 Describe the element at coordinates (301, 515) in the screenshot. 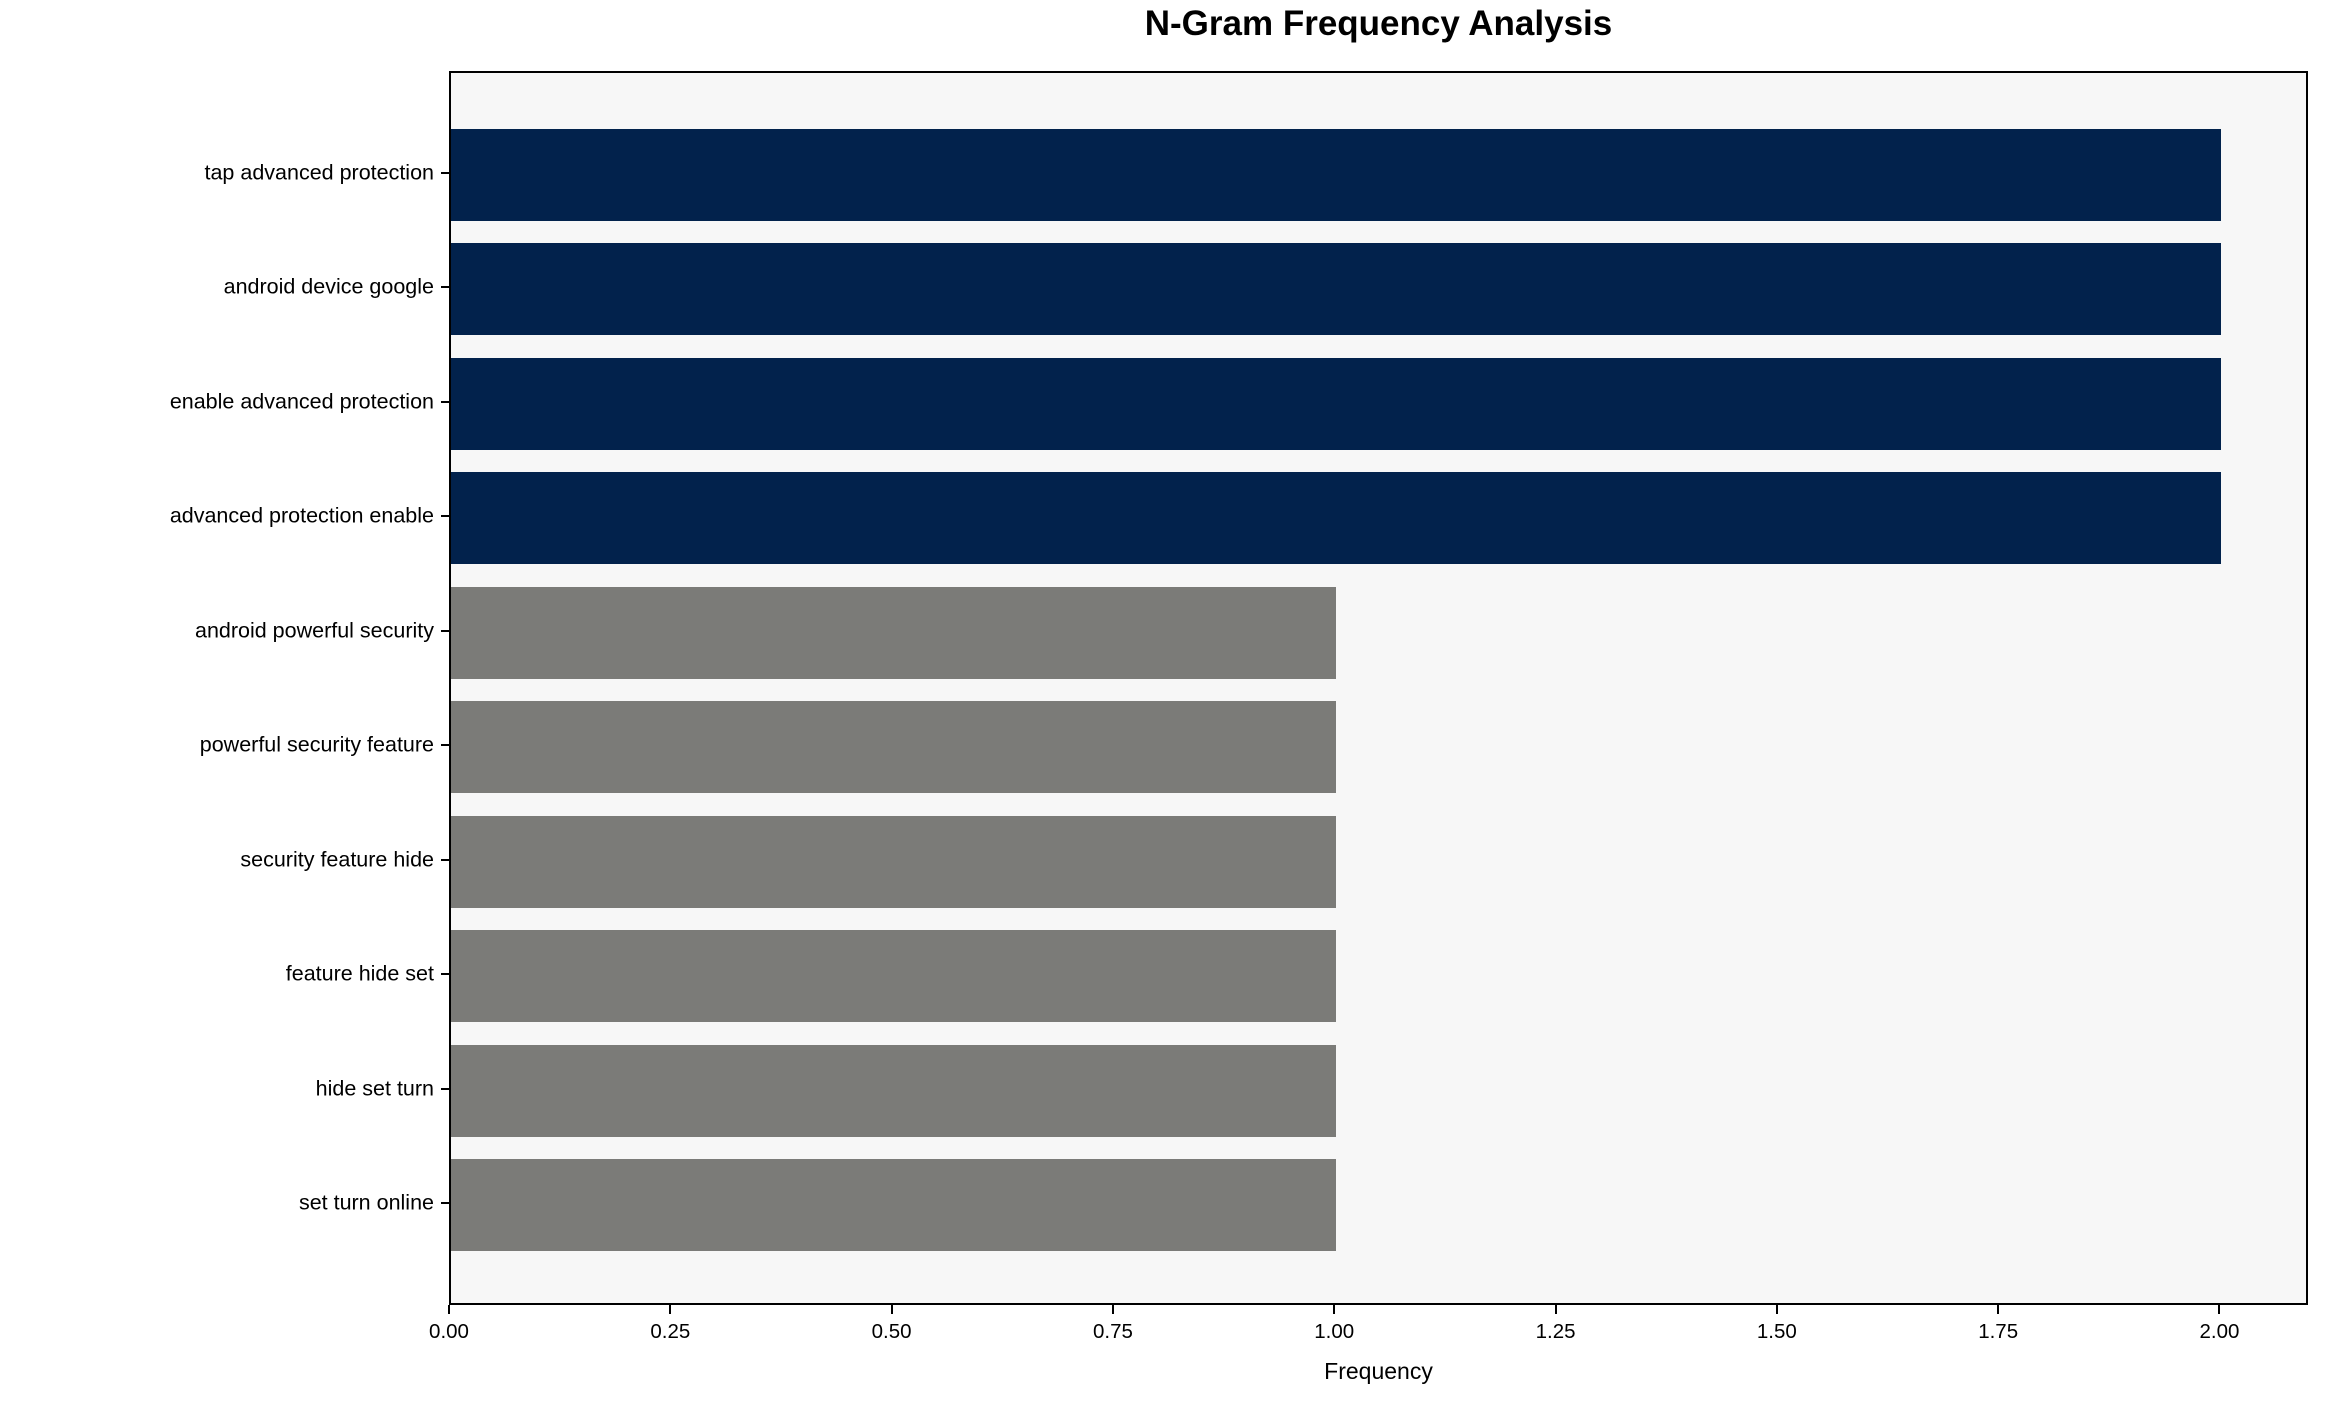

I see `y-tick-label: advanced protection enable` at that location.